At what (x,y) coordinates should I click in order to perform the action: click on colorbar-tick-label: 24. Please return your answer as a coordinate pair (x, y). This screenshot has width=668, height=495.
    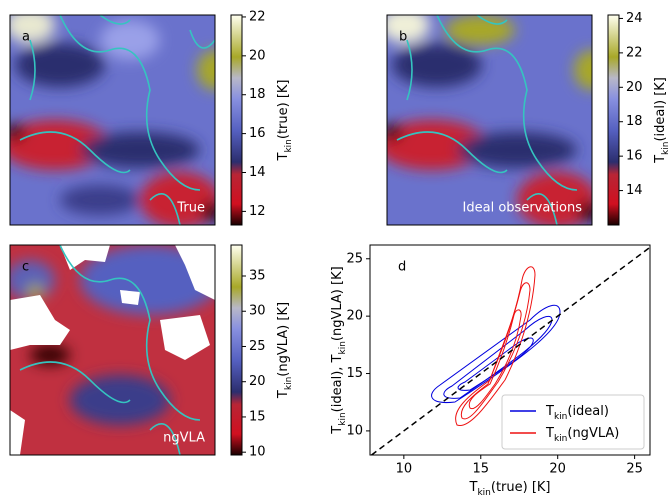
    Looking at the image, I should click on (634, 18).